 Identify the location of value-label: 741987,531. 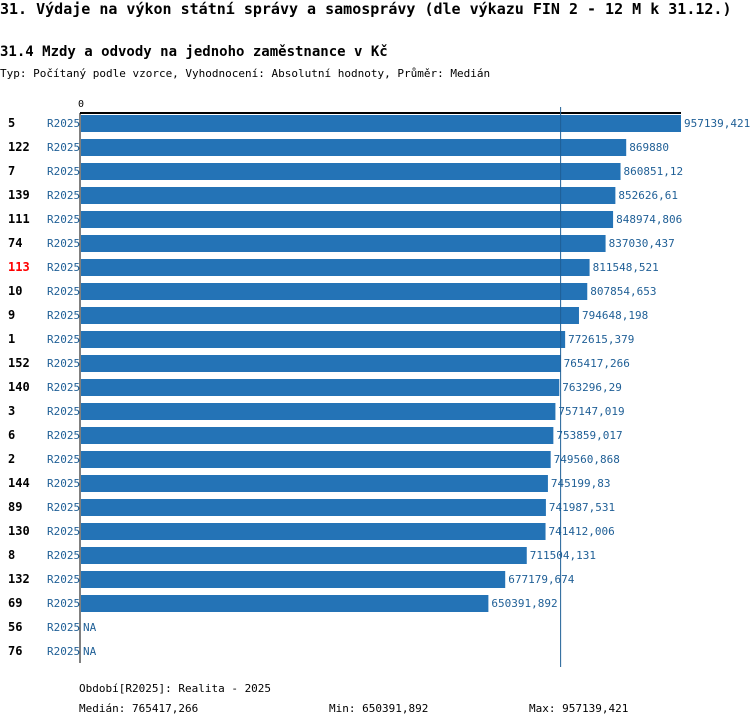
(582, 507).